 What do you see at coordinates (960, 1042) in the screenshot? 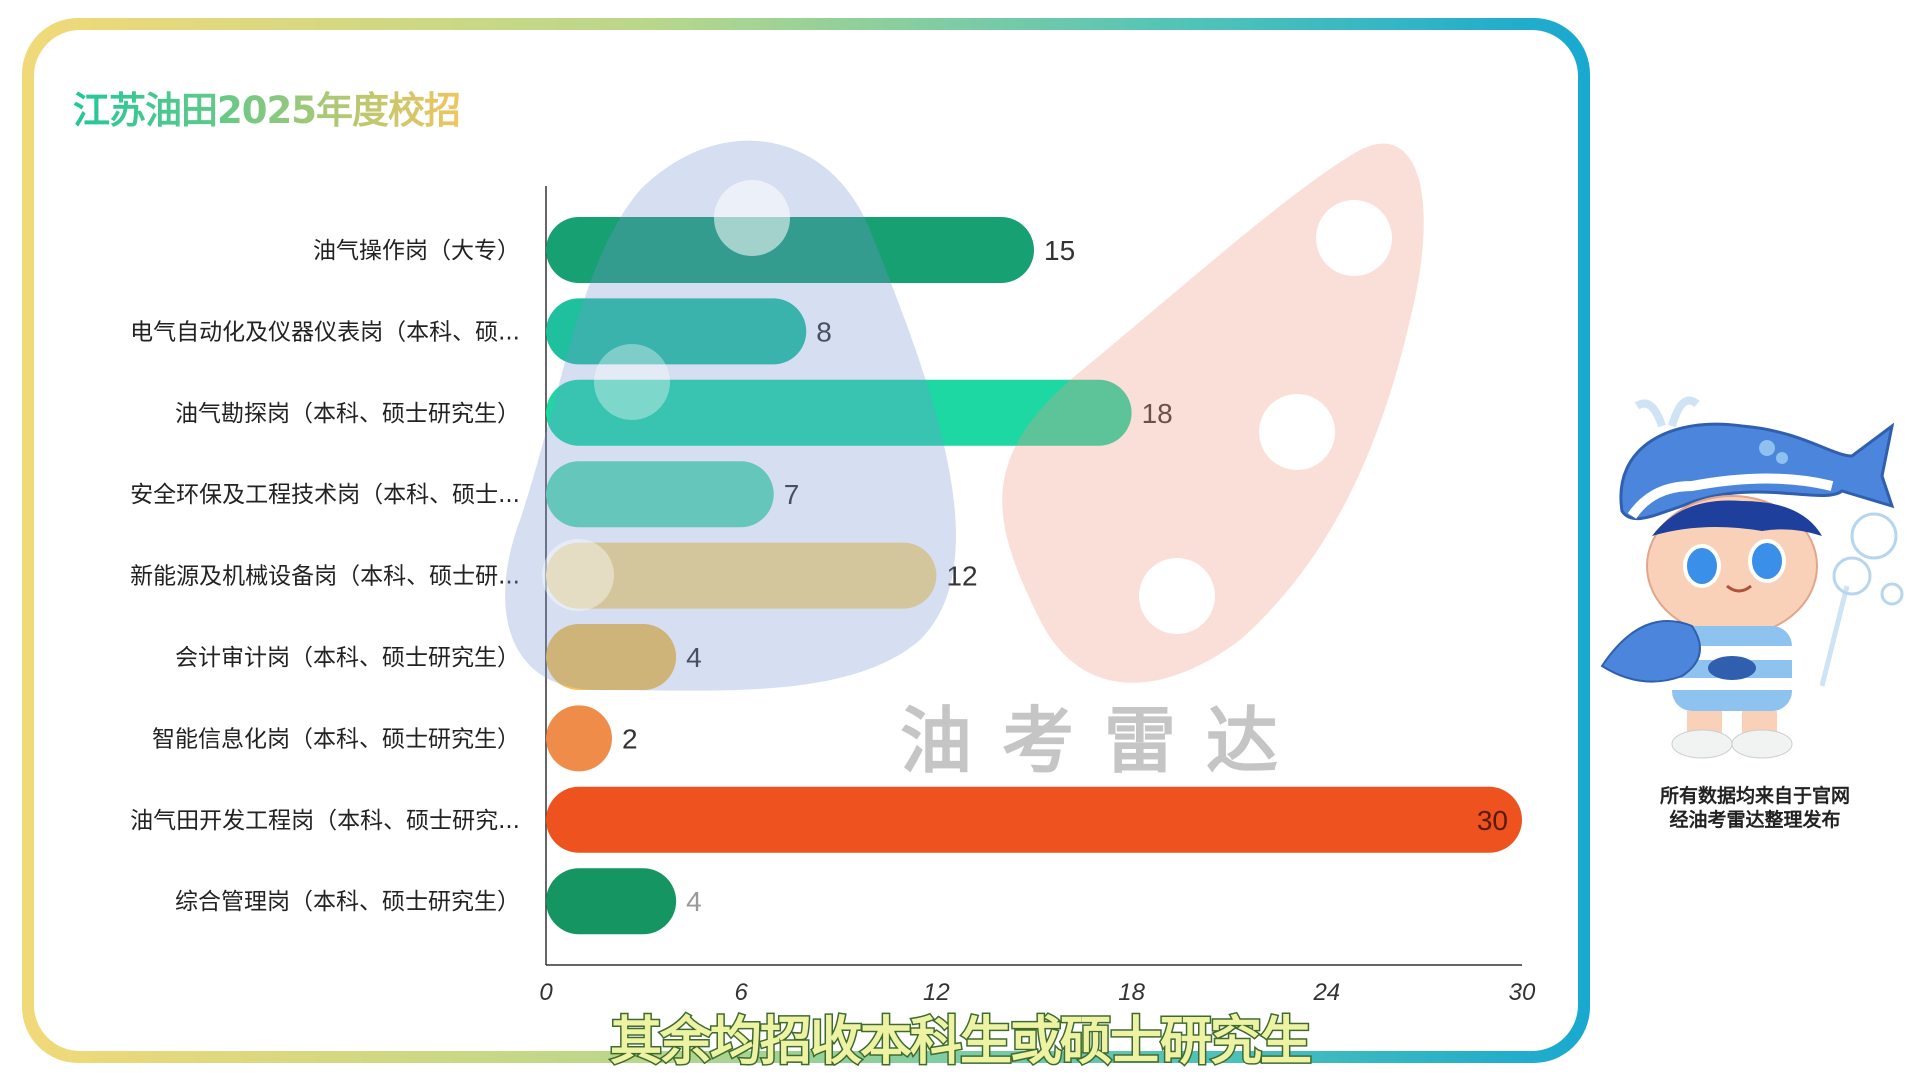
I see `subtitle-caption: 其余均招收本科生或硕士研究生` at bounding box center [960, 1042].